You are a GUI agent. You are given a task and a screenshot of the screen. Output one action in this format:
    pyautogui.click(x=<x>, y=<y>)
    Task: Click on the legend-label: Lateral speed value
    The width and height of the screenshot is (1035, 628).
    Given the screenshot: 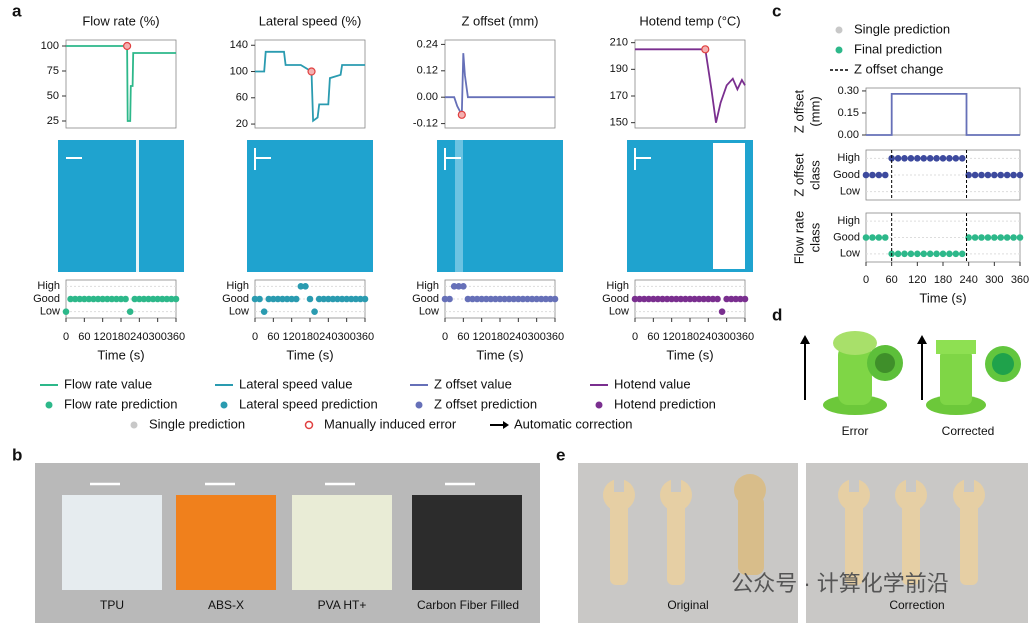 What is the action you would take?
    pyautogui.click(x=295, y=383)
    